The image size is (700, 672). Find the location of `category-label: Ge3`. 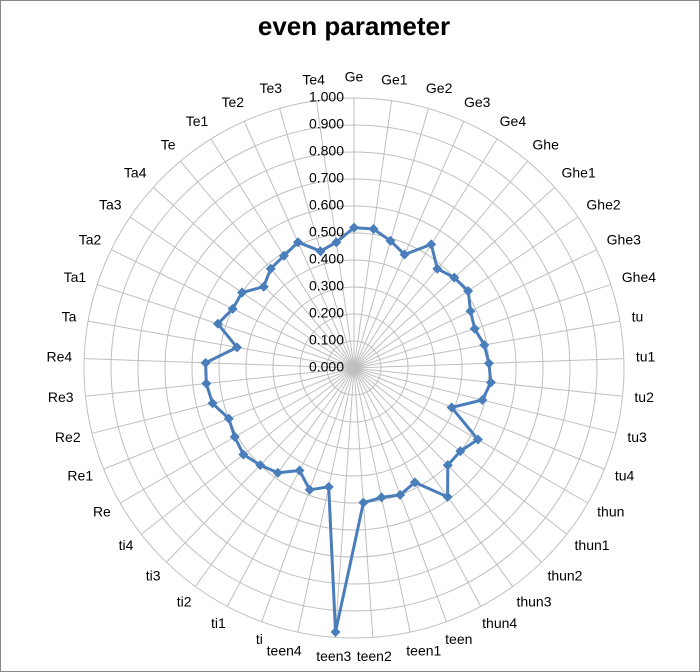

category-label: Ge3 is located at coordinates (477, 102).